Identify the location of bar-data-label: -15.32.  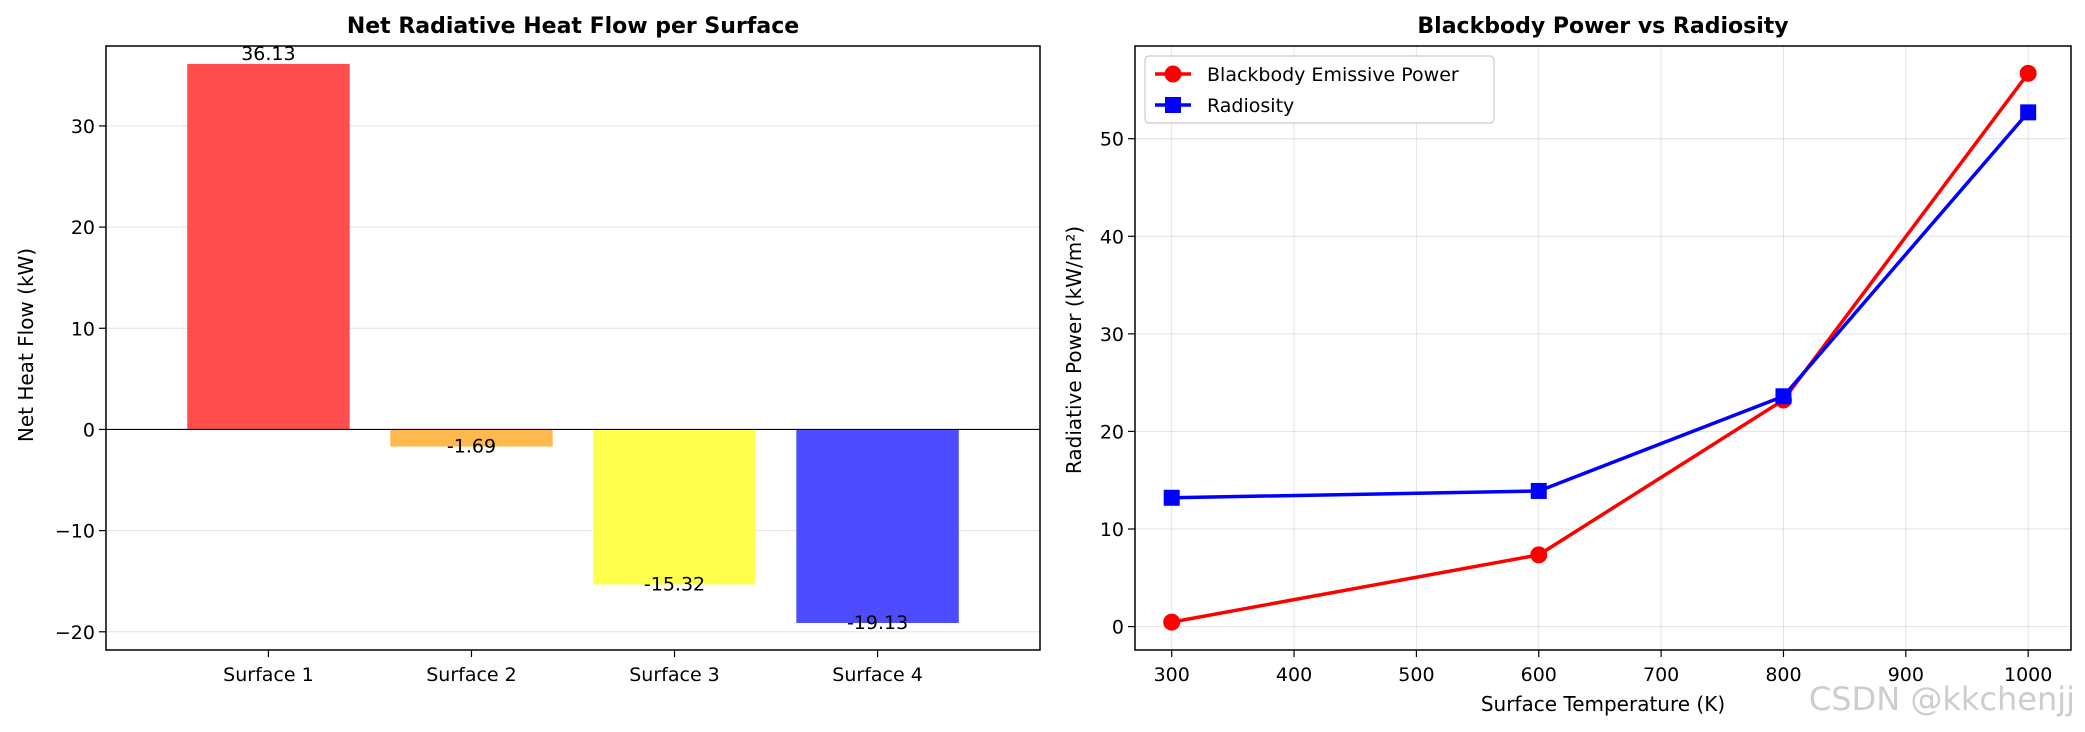
(674, 584).